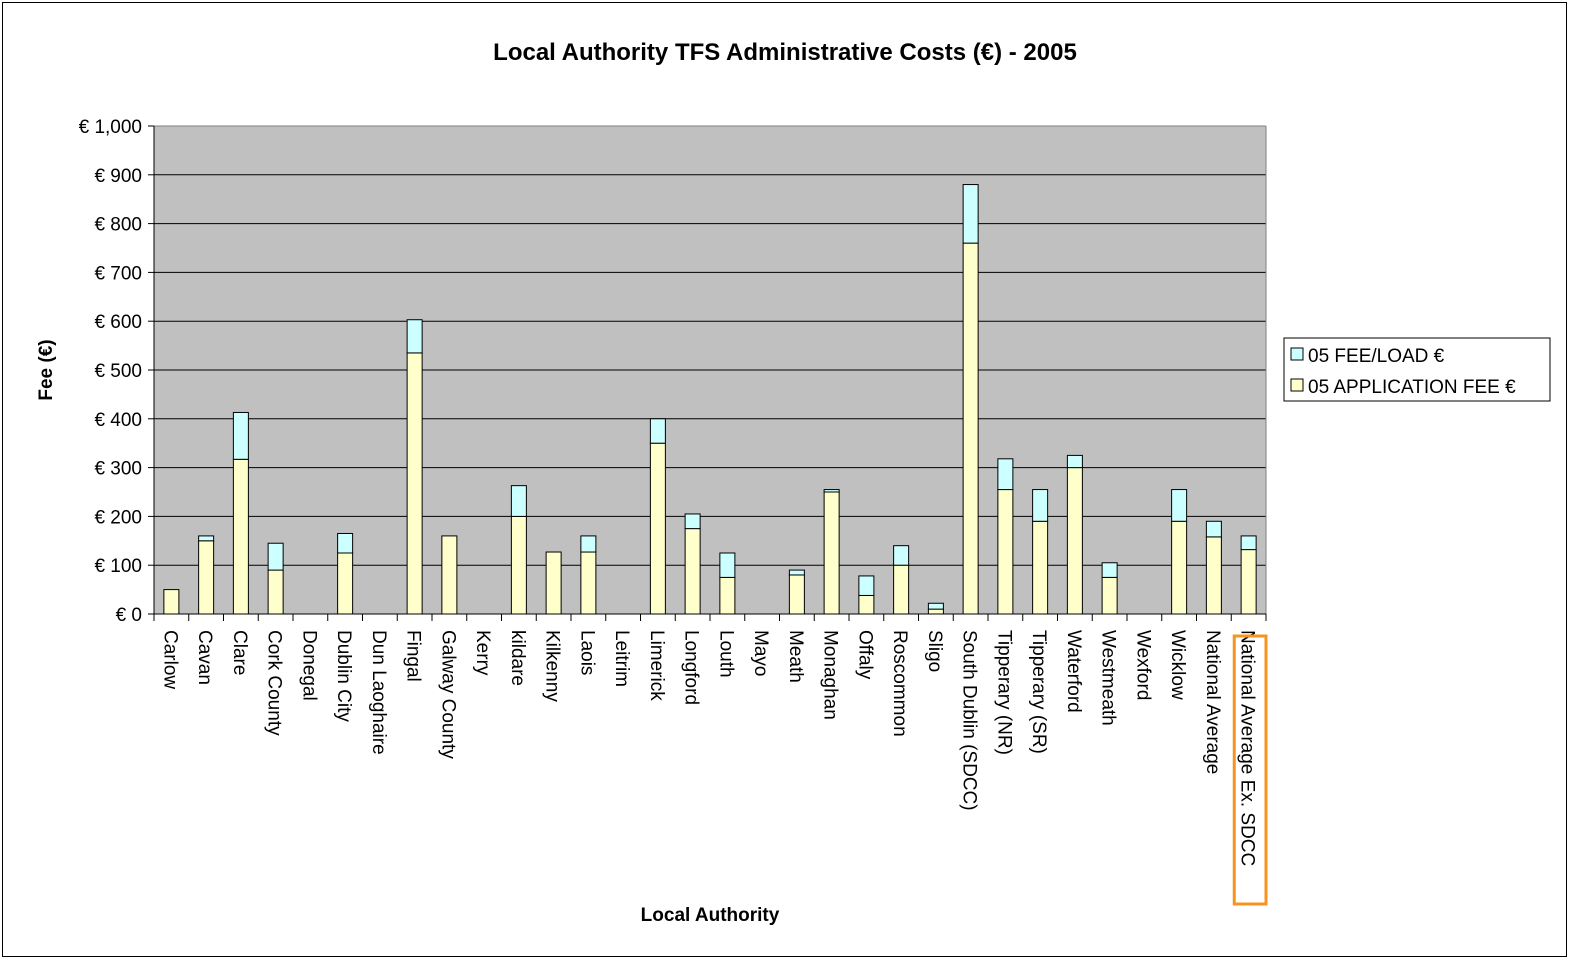 This screenshot has height=960, width=1571. I want to click on legend-swatch-fee-load, so click(1297, 354).